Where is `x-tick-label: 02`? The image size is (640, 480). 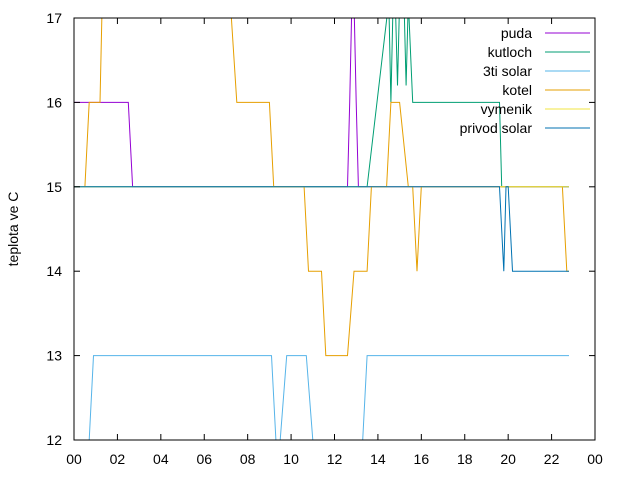 x-tick-label: 02 is located at coordinates (118, 459).